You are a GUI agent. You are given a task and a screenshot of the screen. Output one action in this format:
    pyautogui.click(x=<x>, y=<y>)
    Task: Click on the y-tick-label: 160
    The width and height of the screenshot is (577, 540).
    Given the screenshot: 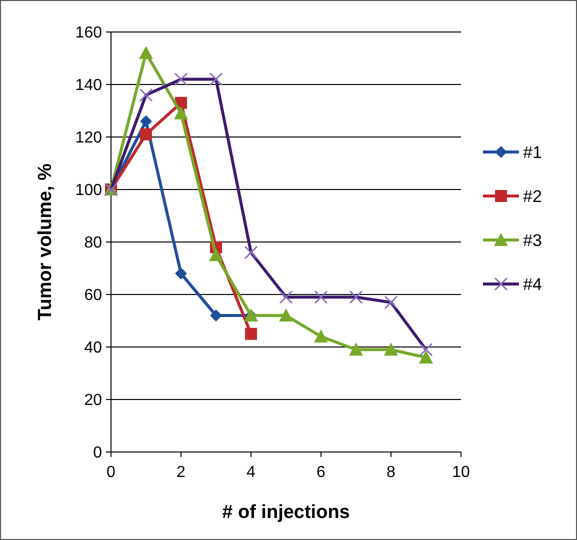 What is the action you would take?
    pyautogui.click(x=88, y=33)
    